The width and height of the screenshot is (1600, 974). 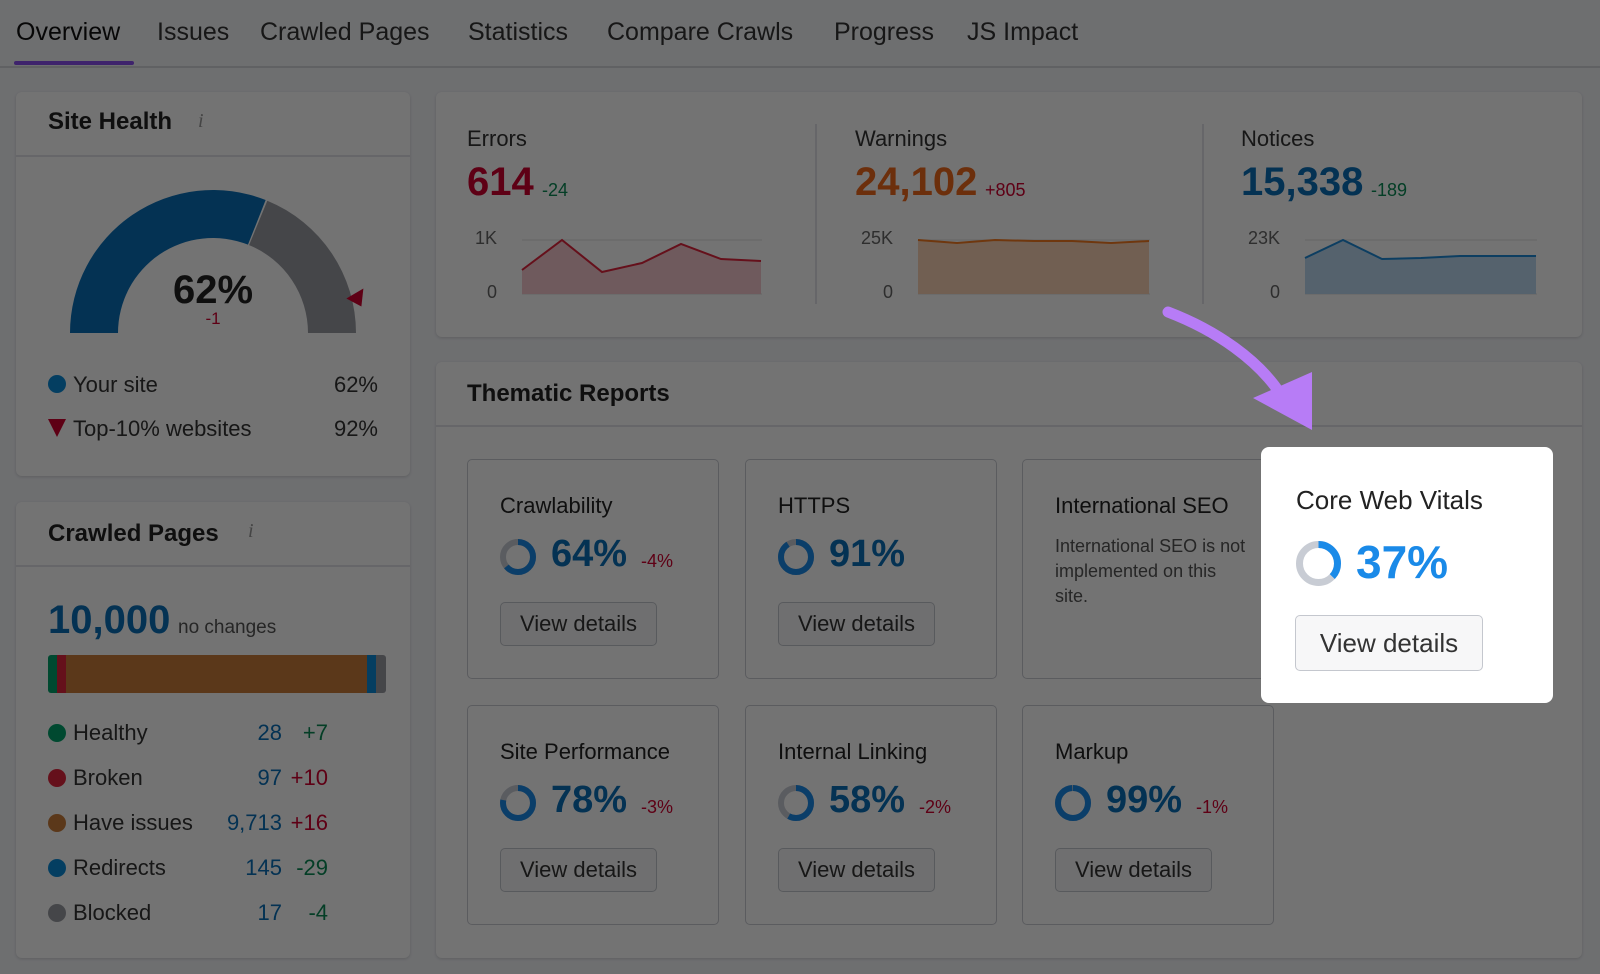 What do you see at coordinates (1389, 500) in the screenshot?
I see `report-title: Core Web Vitals` at bounding box center [1389, 500].